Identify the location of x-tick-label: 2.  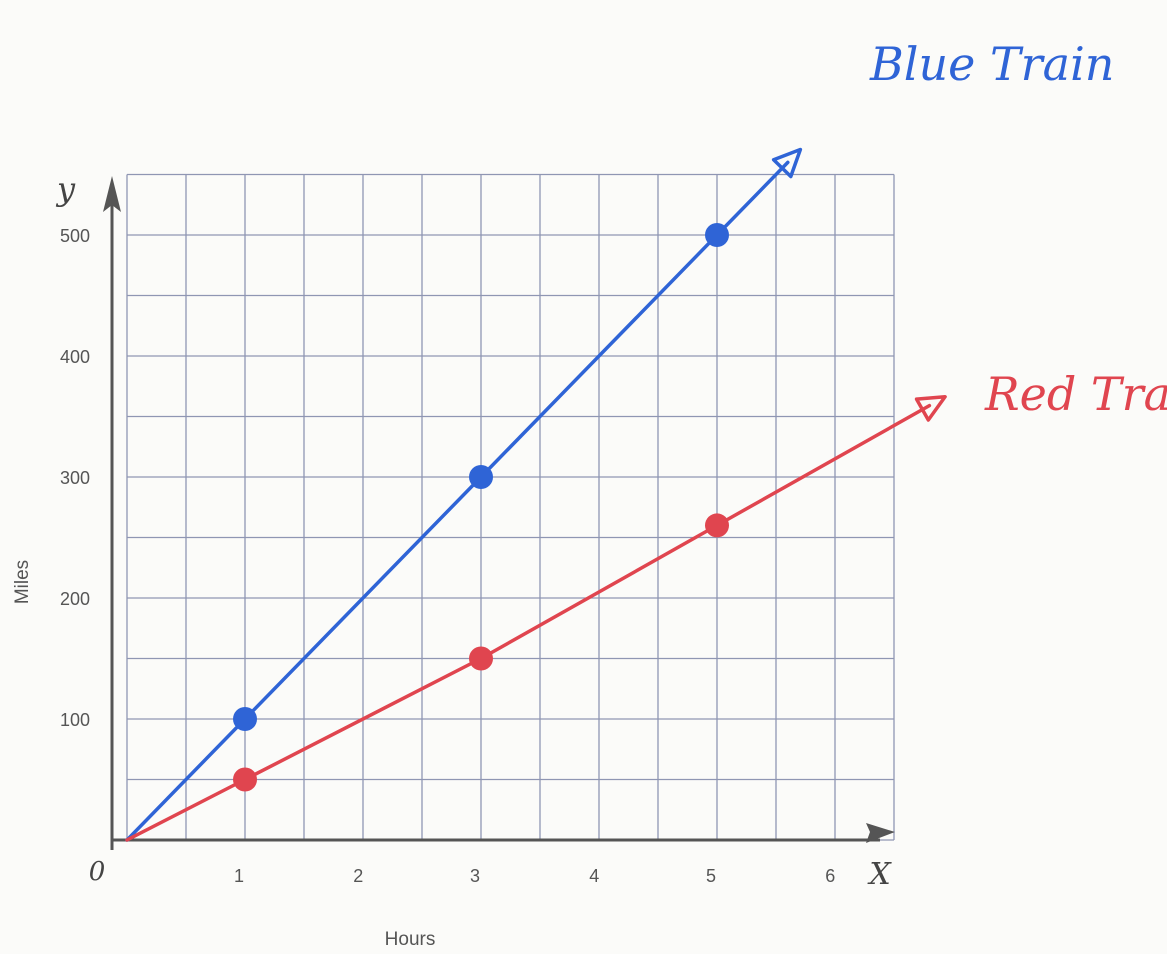
(358, 876).